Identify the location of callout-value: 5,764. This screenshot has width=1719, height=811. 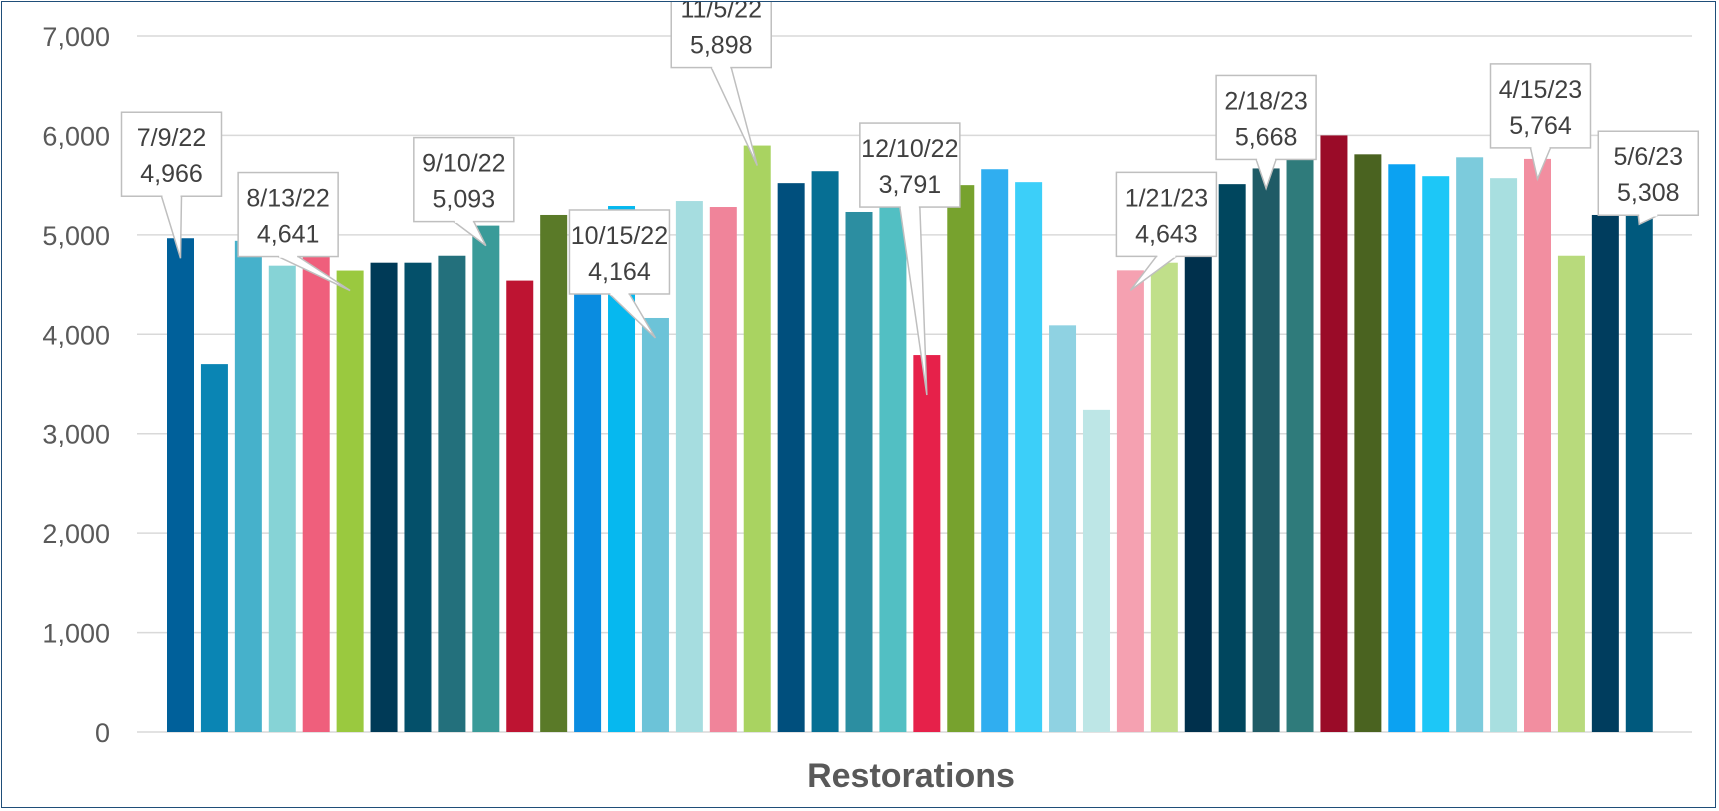
(1540, 126).